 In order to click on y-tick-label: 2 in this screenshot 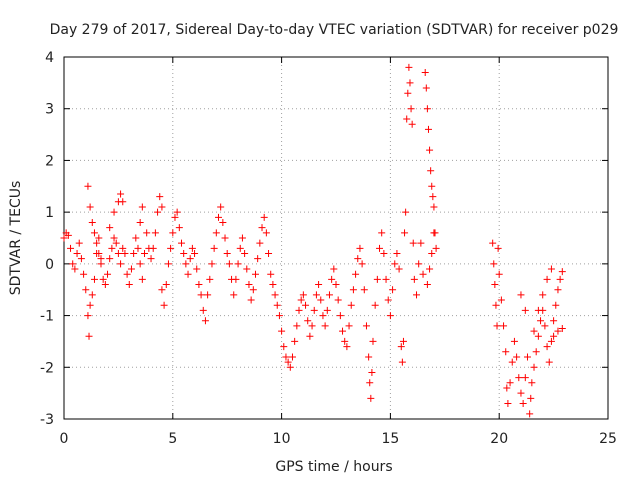, I will do `click(49, 161)`.